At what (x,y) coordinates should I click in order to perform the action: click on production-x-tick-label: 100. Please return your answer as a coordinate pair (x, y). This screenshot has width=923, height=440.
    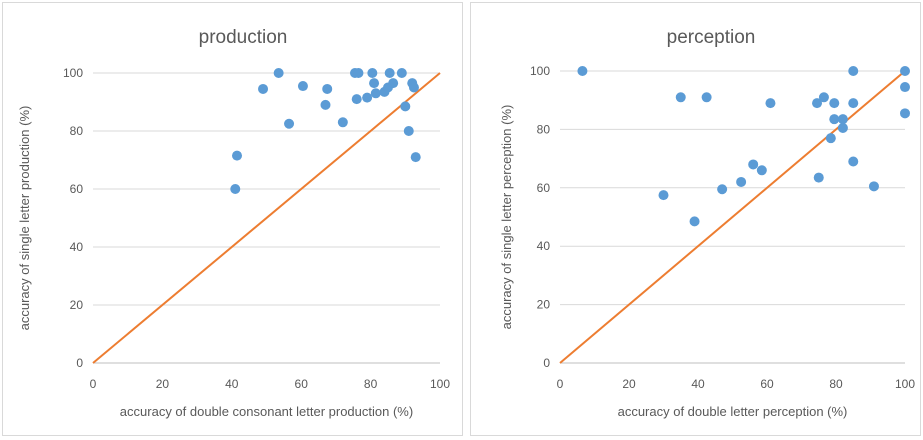
    Looking at the image, I should click on (440, 384).